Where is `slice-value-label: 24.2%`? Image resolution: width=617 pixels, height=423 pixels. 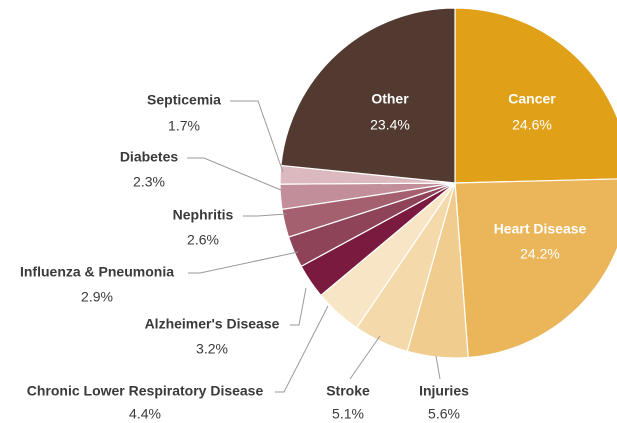
slice-value-label: 24.2% is located at coordinates (540, 254).